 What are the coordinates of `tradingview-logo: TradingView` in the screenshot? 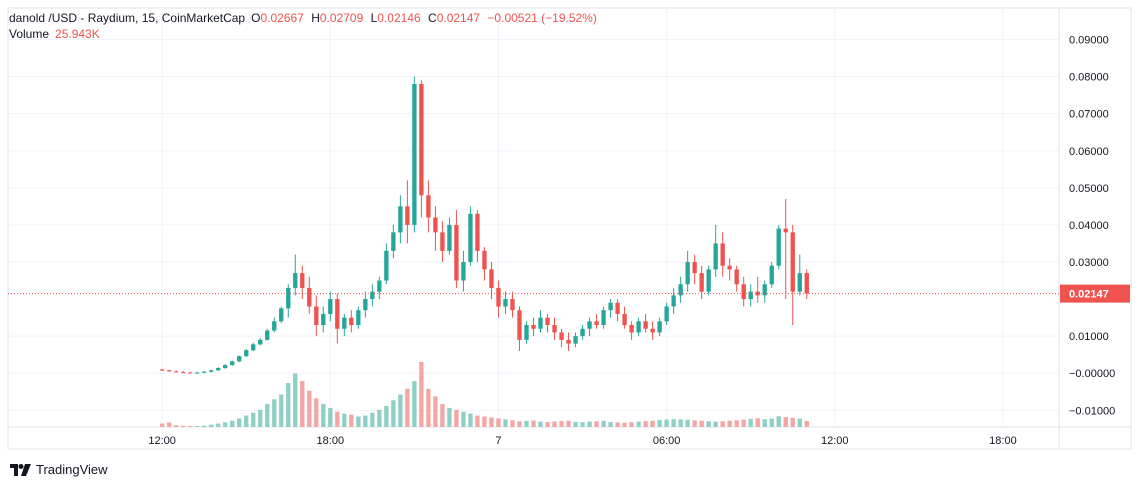 It's located at (59, 469).